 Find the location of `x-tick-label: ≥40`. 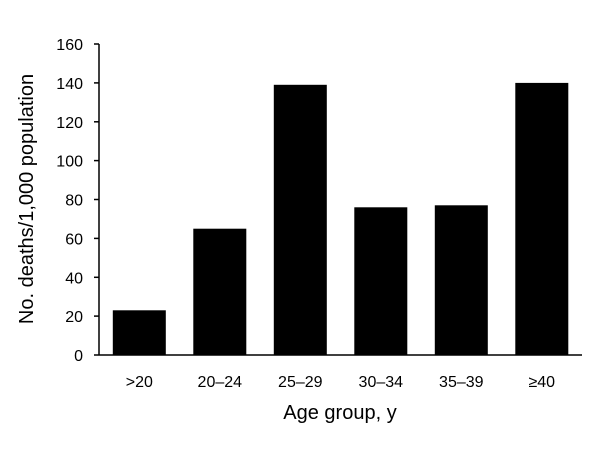

x-tick-label: ≥40 is located at coordinates (542, 382).